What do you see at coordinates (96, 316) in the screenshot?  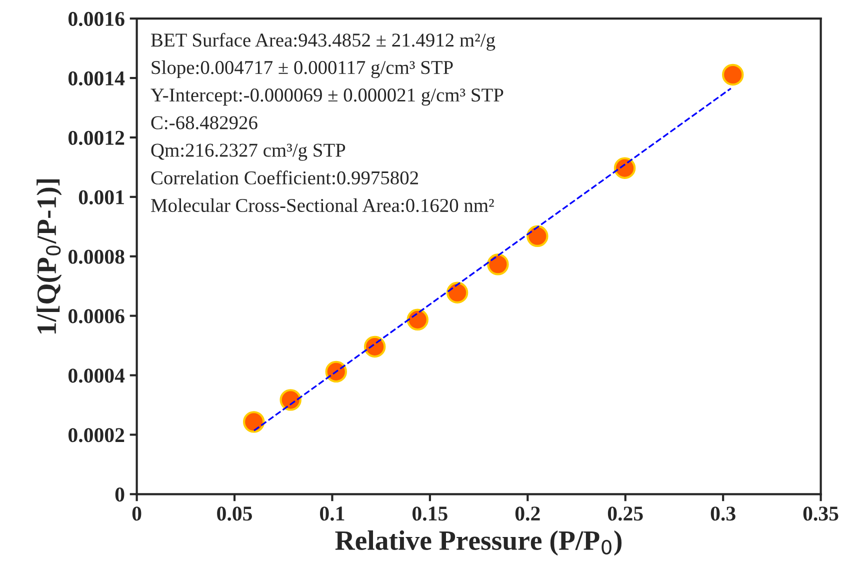 I see `y-tick-label: 0.0006` at bounding box center [96, 316].